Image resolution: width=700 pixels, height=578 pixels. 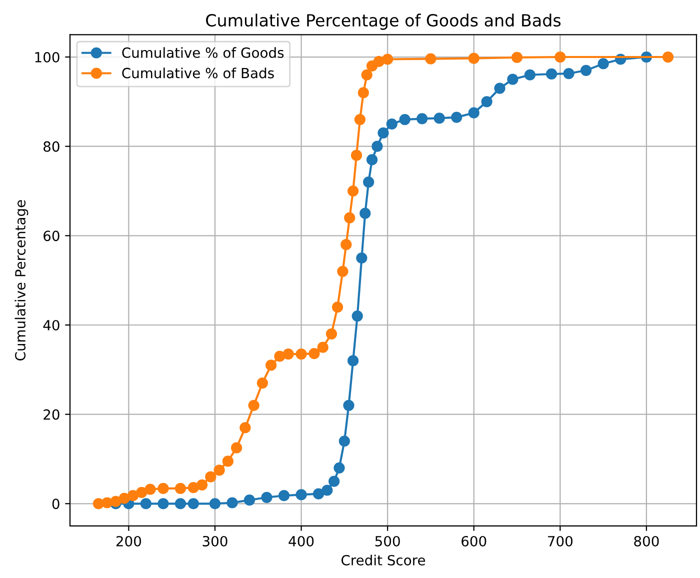 I want to click on y-tick-label: 0, so click(x=56, y=504).